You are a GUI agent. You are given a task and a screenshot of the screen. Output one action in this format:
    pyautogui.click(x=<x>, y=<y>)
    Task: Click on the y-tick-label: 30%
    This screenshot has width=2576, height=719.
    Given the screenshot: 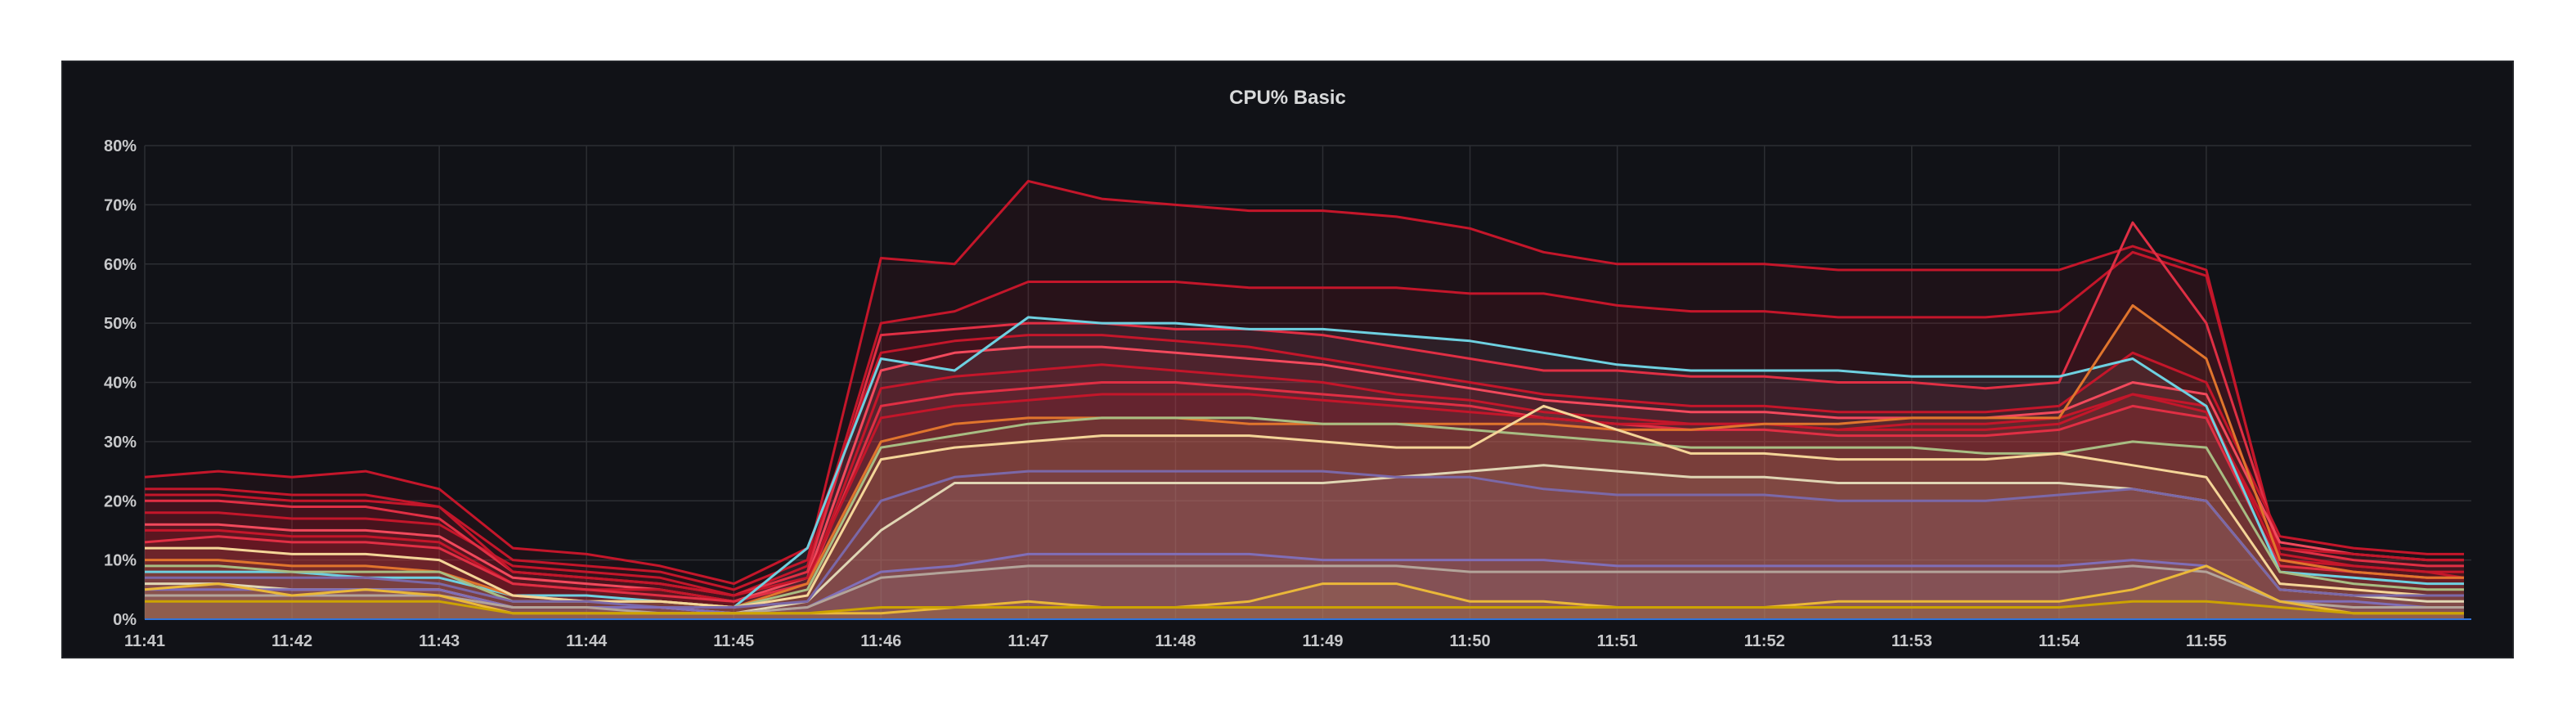 What is the action you would take?
    pyautogui.click(x=121, y=443)
    